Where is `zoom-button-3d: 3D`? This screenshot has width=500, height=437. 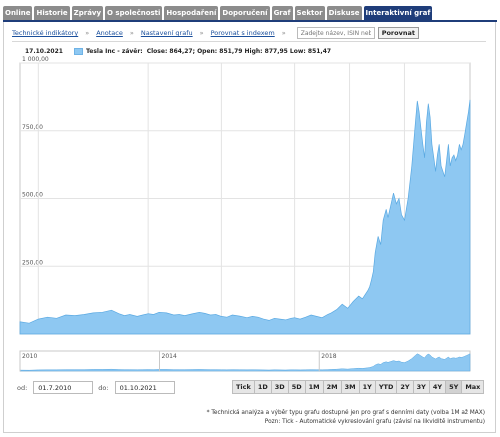
zoom-button-3d: 3D is located at coordinates (279, 387).